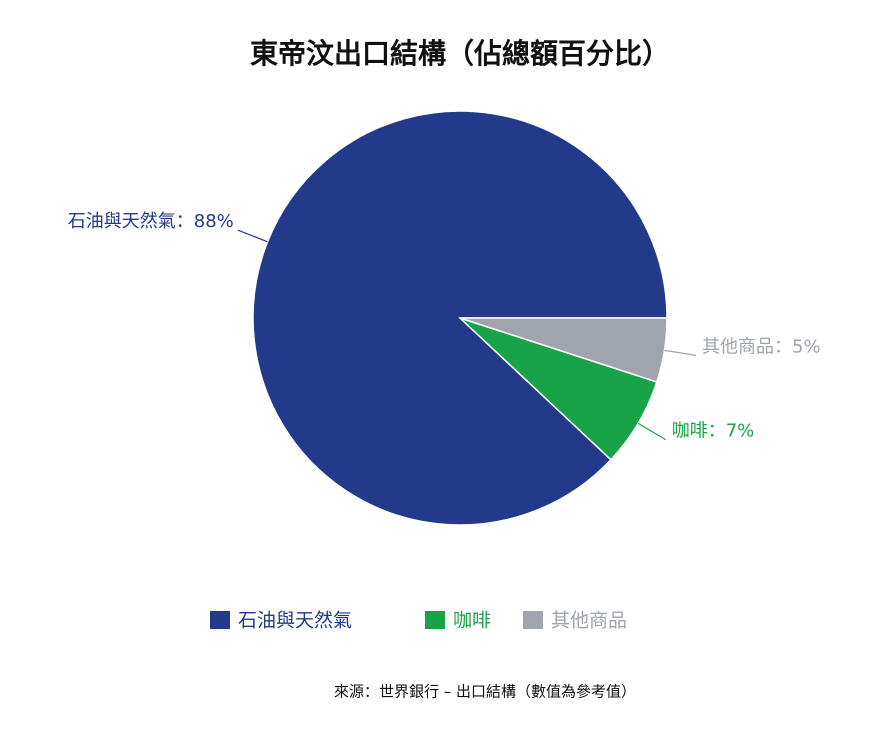  What do you see at coordinates (295, 621) in the screenshot?
I see `legend-label: 石油與天然氣` at bounding box center [295, 621].